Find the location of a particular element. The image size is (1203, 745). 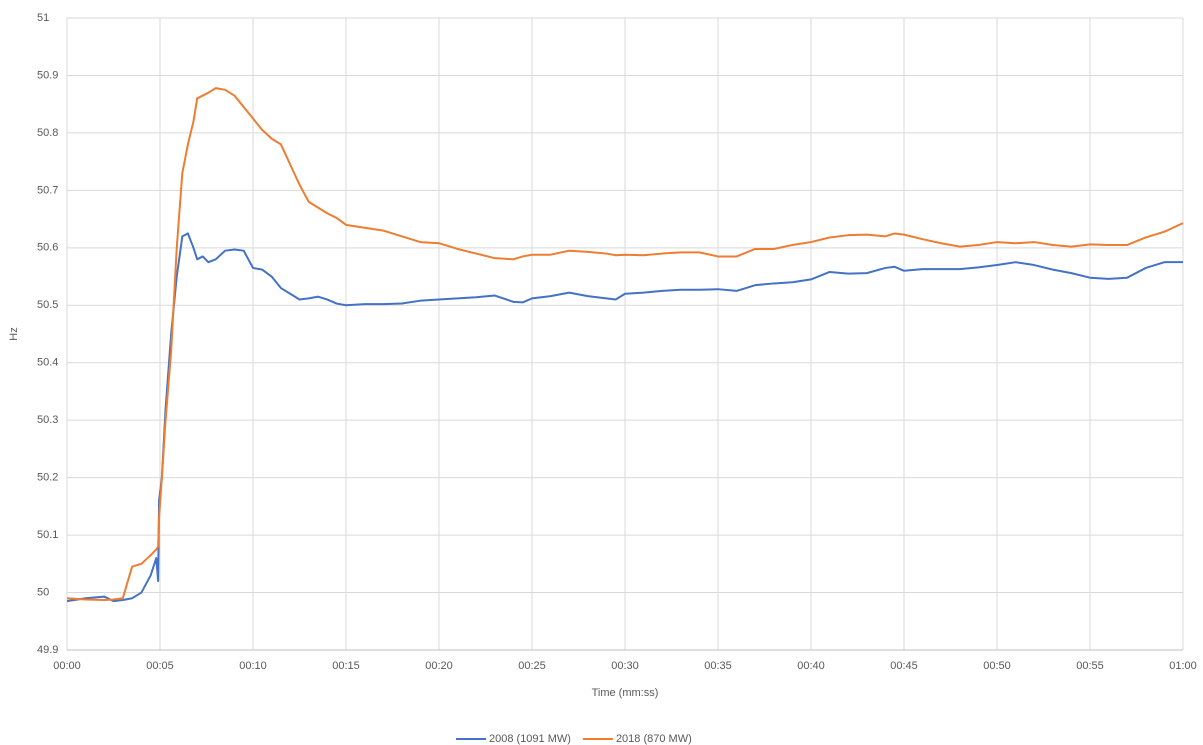

x-tick-label: 00:40 is located at coordinates (811, 666).